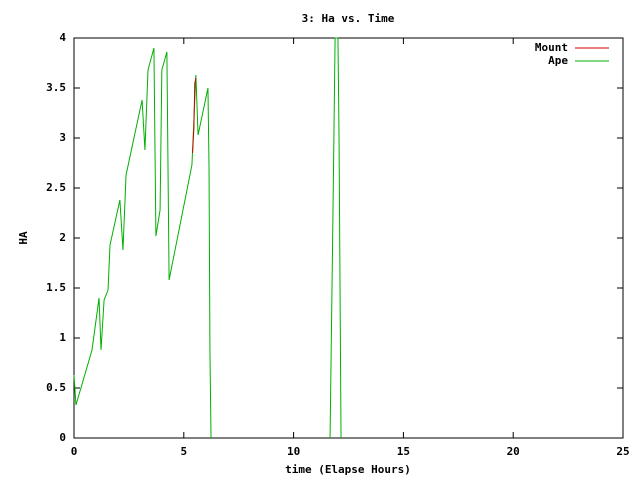 The width and height of the screenshot is (640, 480). I want to click on y-axis-label: HA, so click(23, 238).